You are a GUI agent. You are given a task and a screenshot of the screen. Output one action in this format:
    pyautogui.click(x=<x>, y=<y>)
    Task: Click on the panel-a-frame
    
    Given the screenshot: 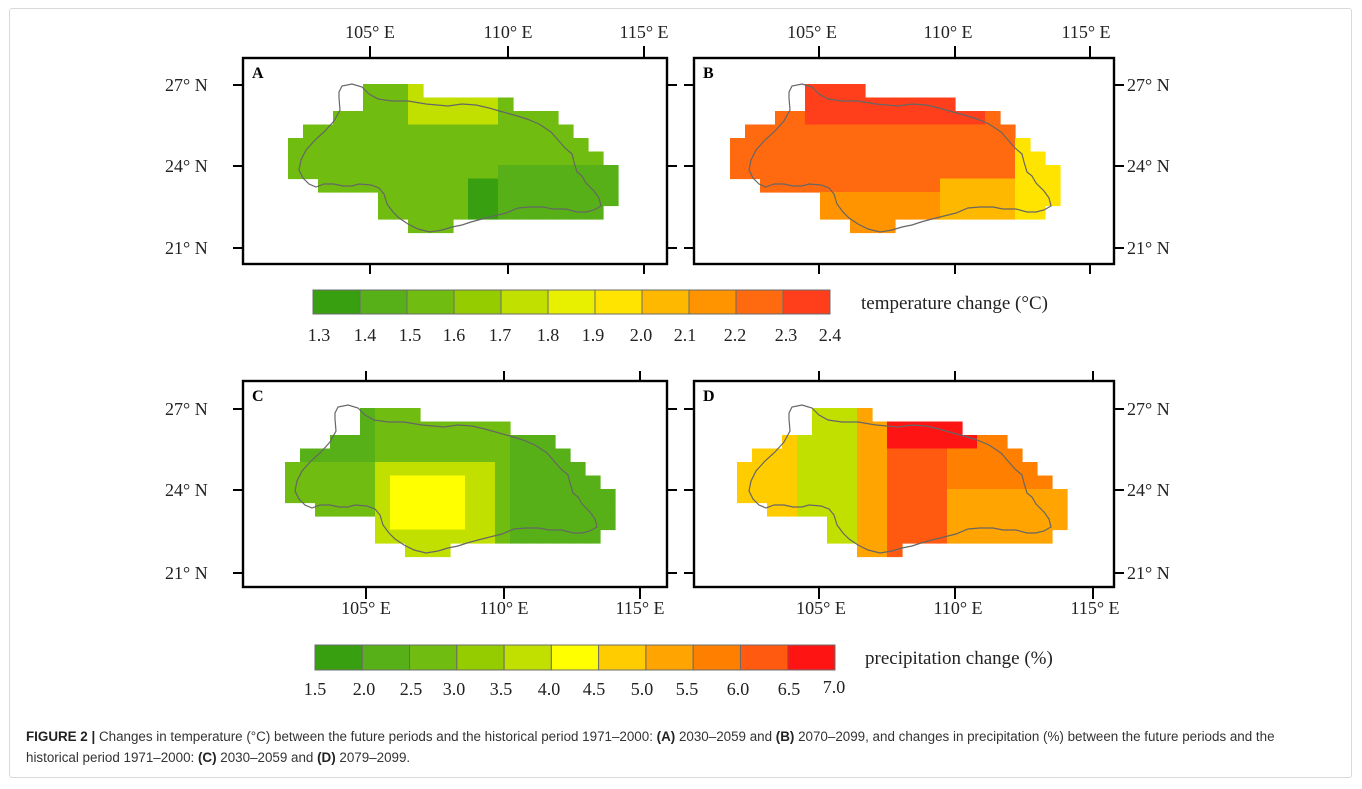 What is the action you would take?
    pyautogui.click(x=455, y=161)
    